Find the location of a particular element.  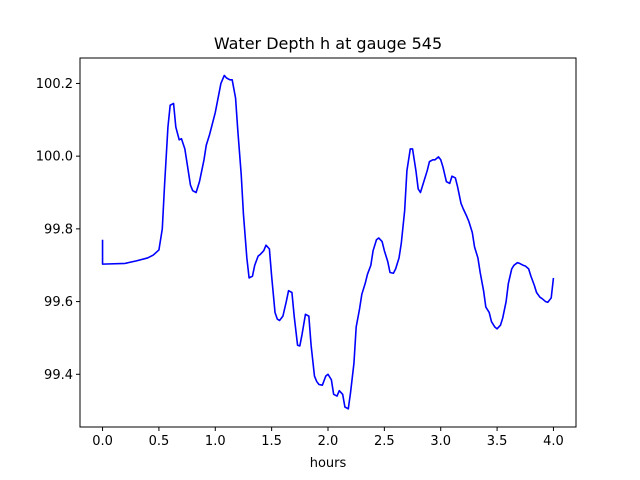

x-tick-label: 1.0 is located at coordinates (215, 441).